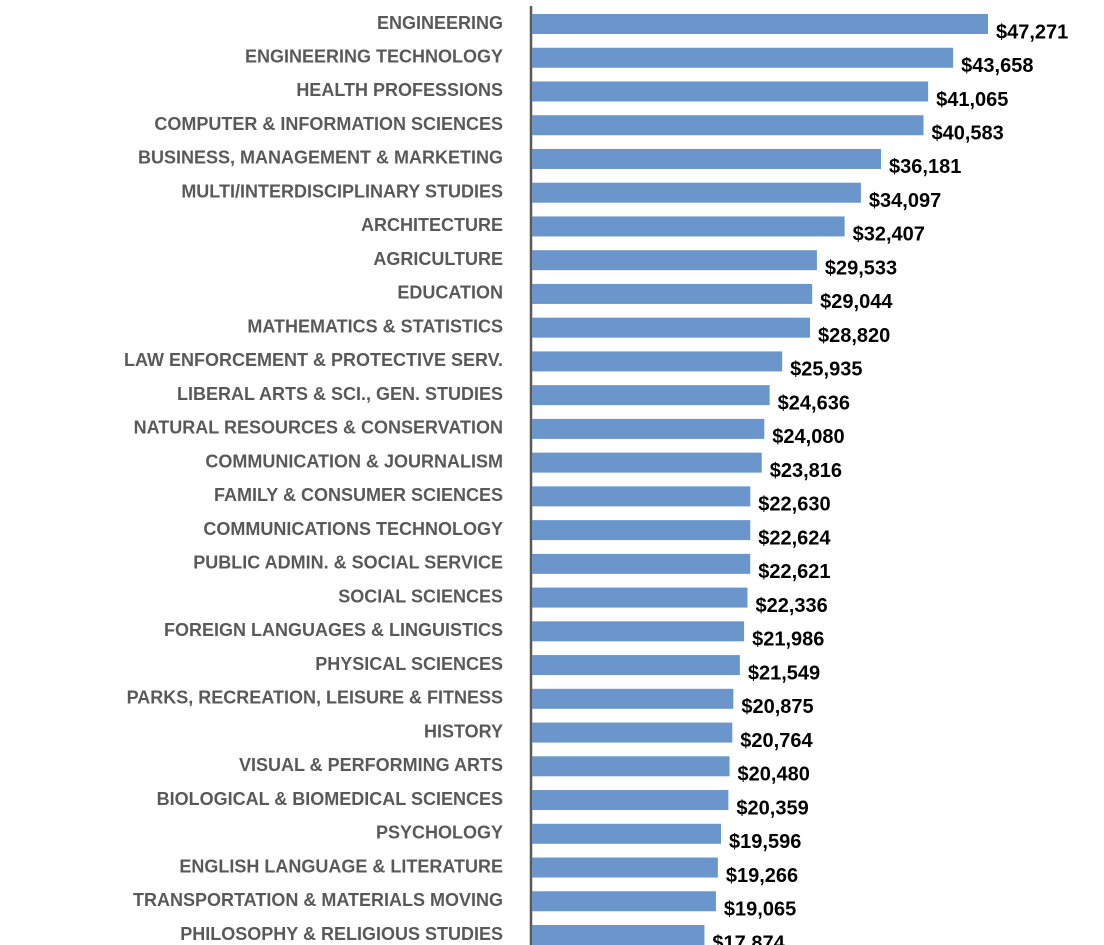  I want to click on category-label: PSYCHOLOGY, so click(439, 833).